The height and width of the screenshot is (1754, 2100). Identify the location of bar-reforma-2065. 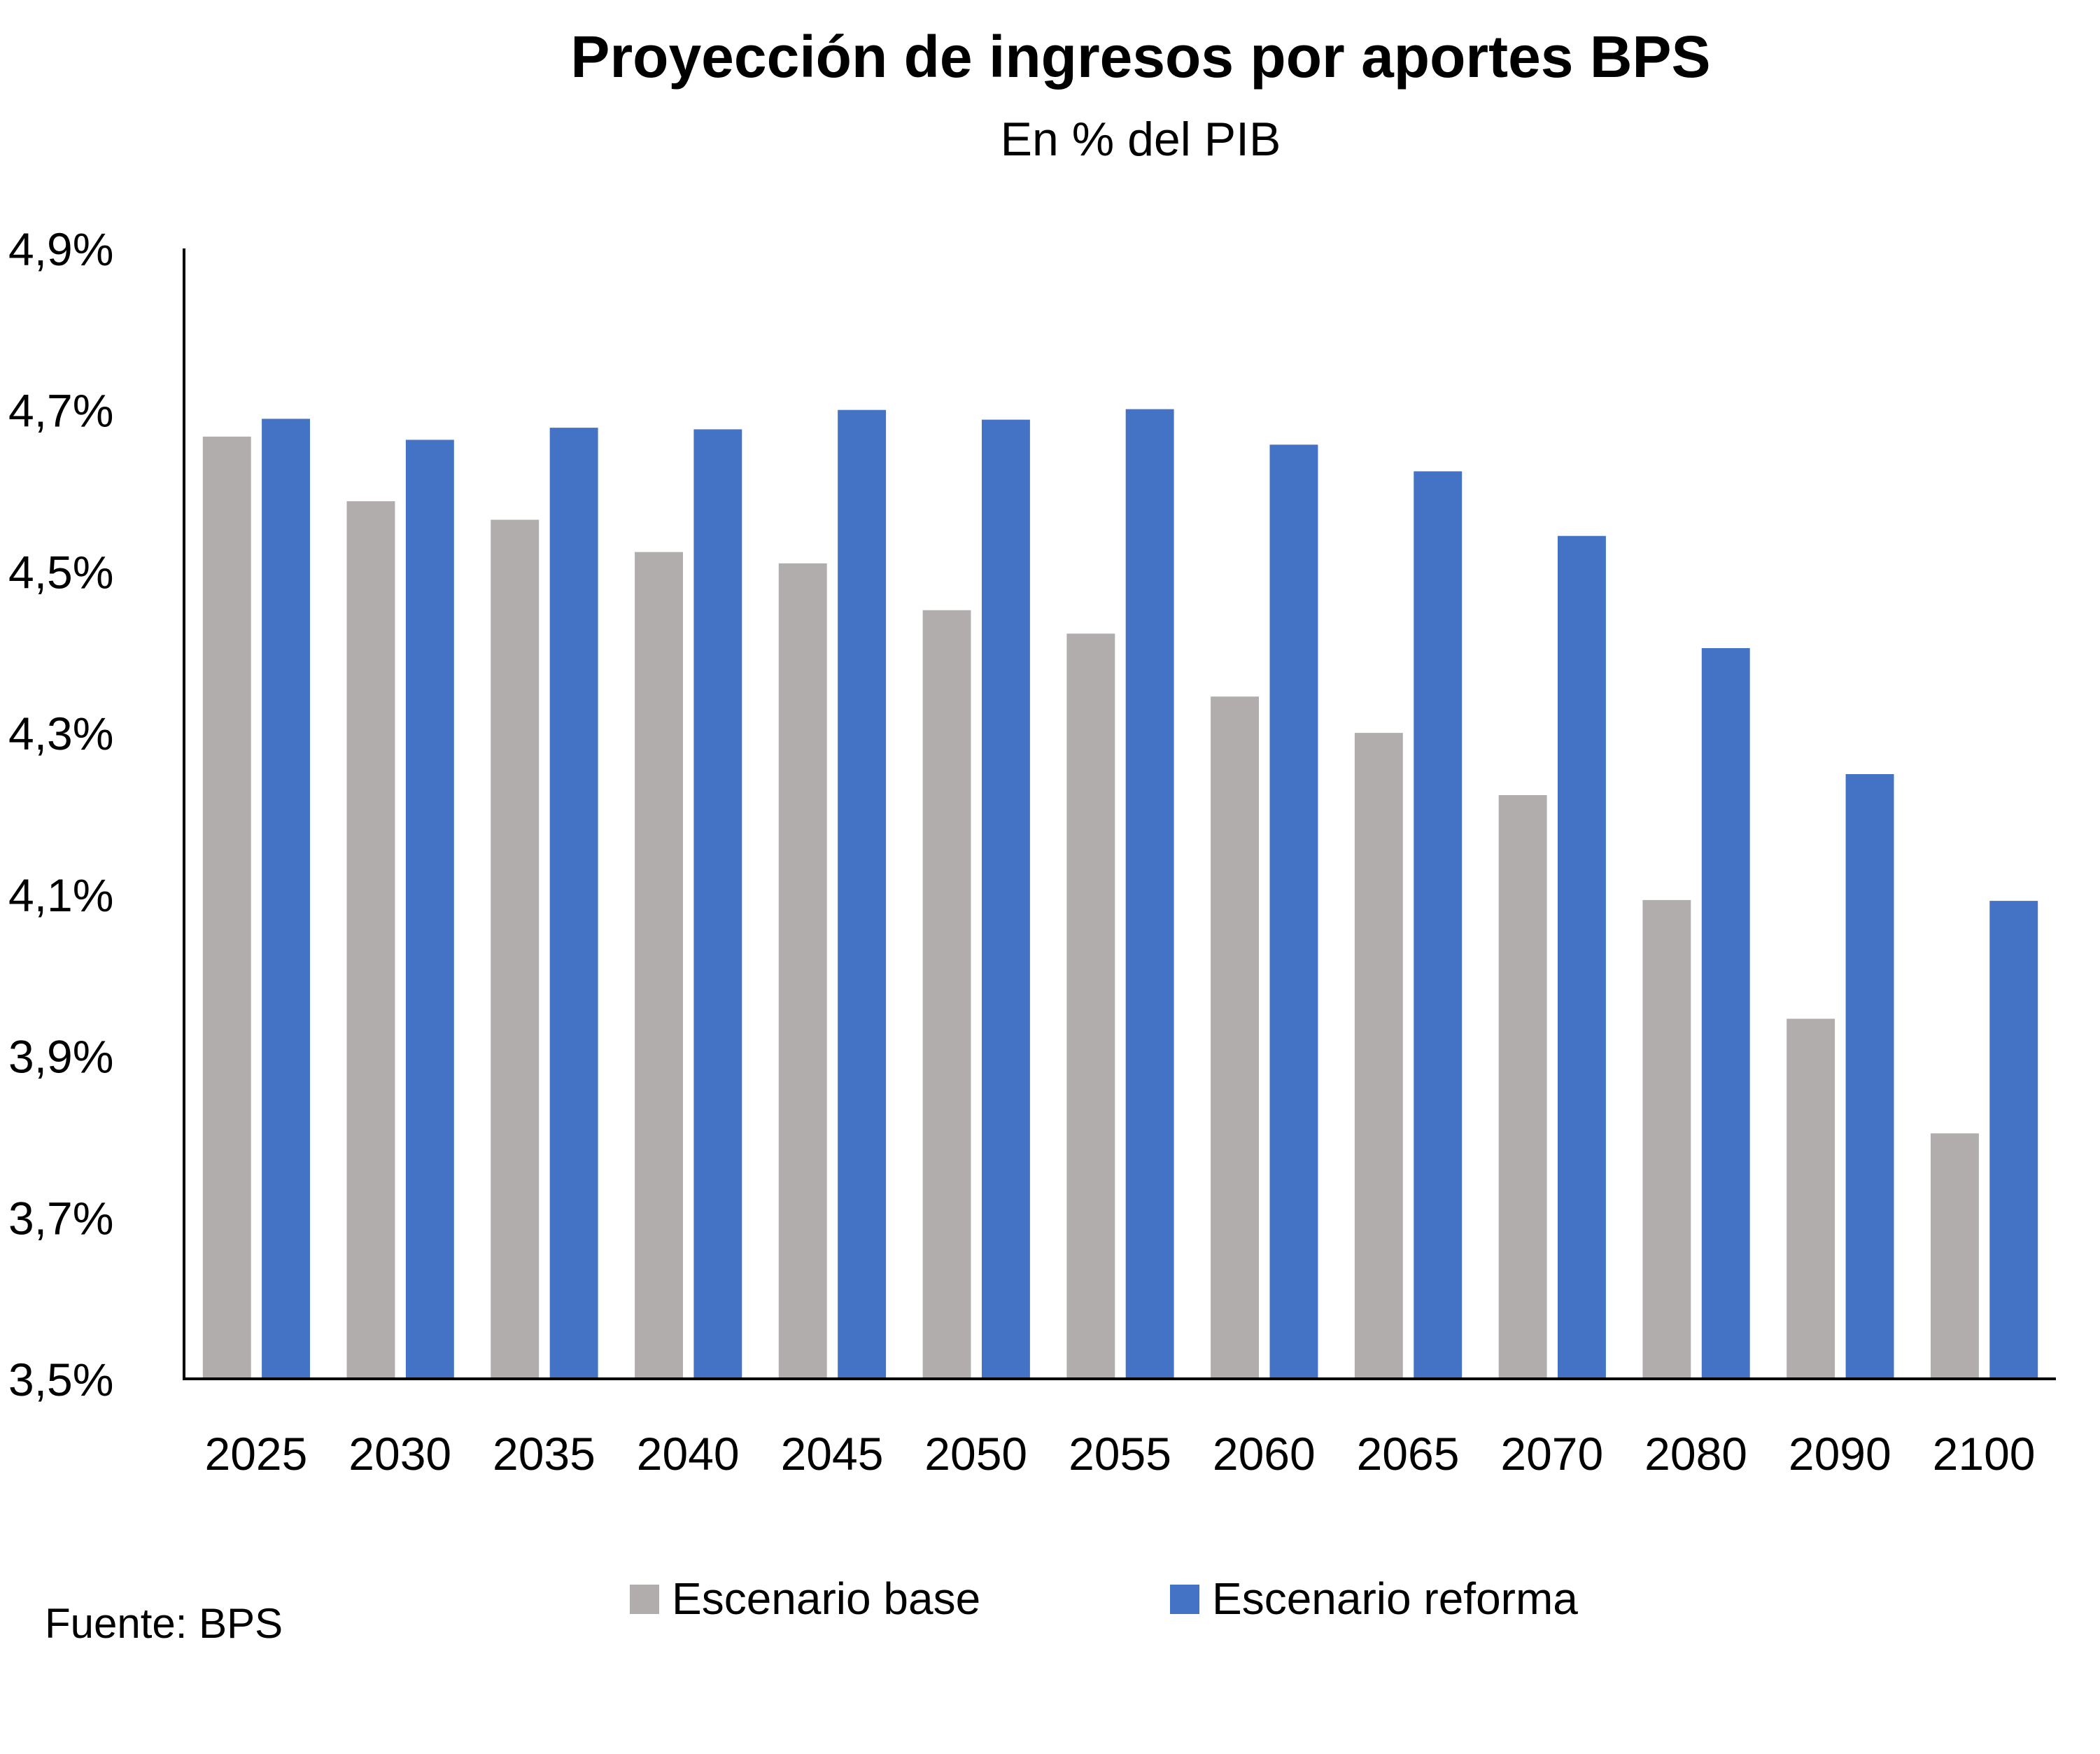
(1438, 925).